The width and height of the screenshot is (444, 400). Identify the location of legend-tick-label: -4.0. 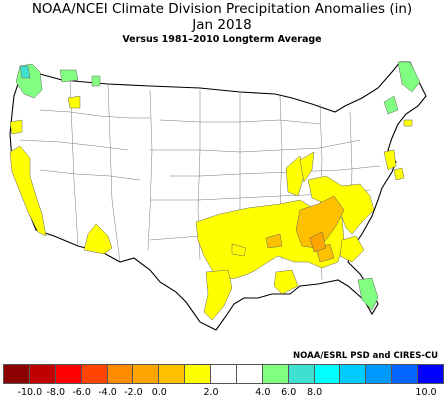
(107, 392).